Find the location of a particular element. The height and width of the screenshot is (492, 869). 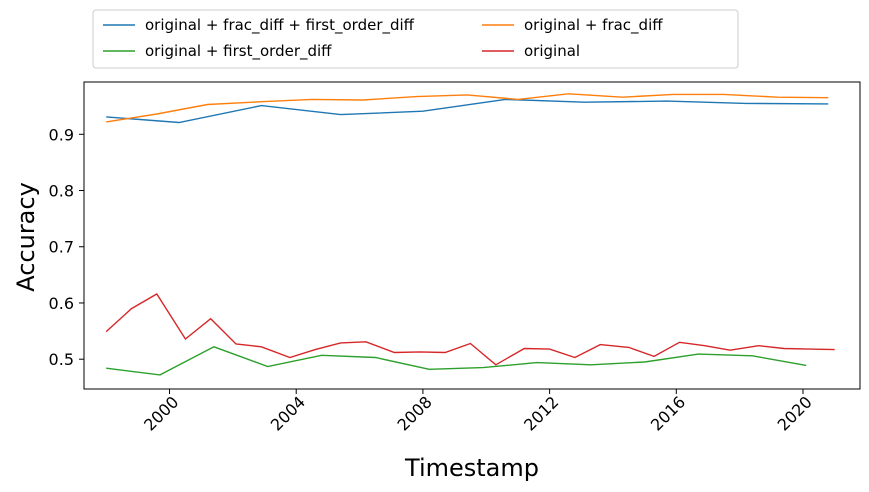

legend-box is located at coordinates (415, 39).